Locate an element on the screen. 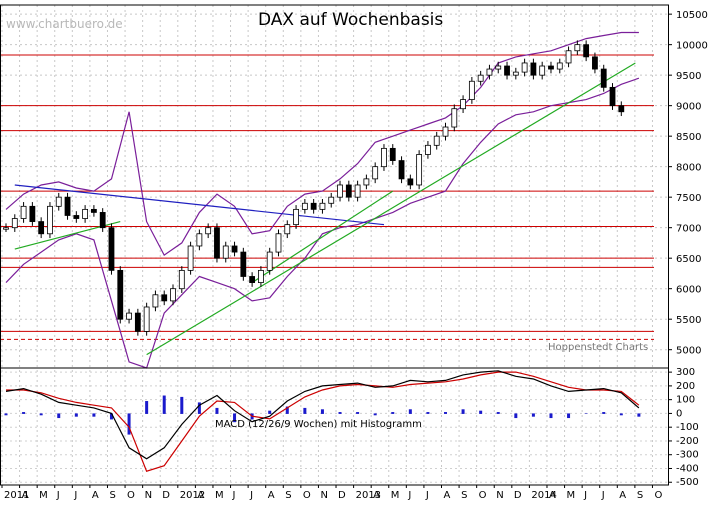 The image size is (723, 507). x-tick-label: 2012 is located at coordinates (192, 495).